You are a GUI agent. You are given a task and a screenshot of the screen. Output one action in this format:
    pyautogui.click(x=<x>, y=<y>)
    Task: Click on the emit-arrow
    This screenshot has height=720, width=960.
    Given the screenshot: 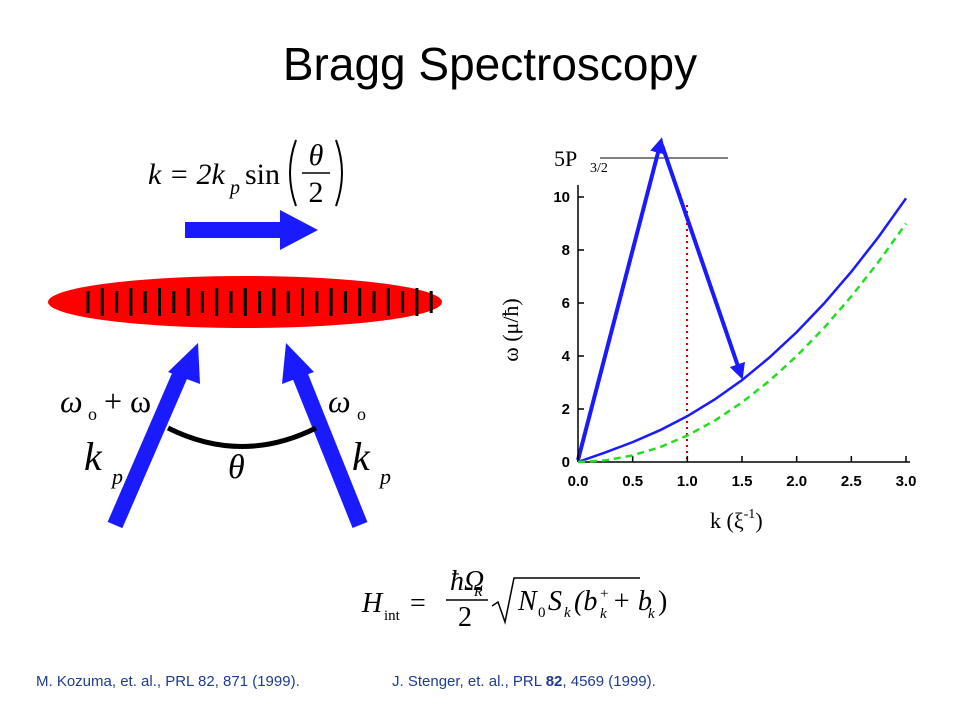 What is the action you would take?
    pyautogui.click(x=702, y=262)
    